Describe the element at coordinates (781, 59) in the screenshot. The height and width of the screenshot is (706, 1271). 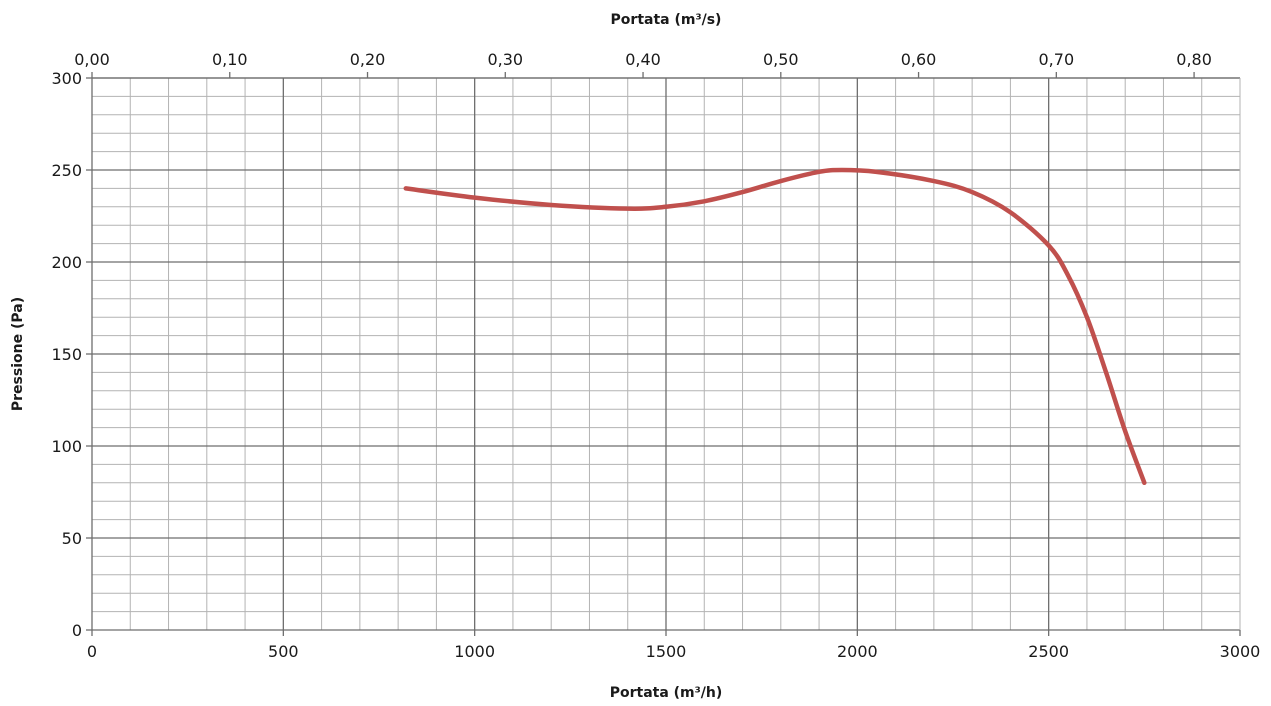
I see `x2-tick-label: 0,50` at that location.